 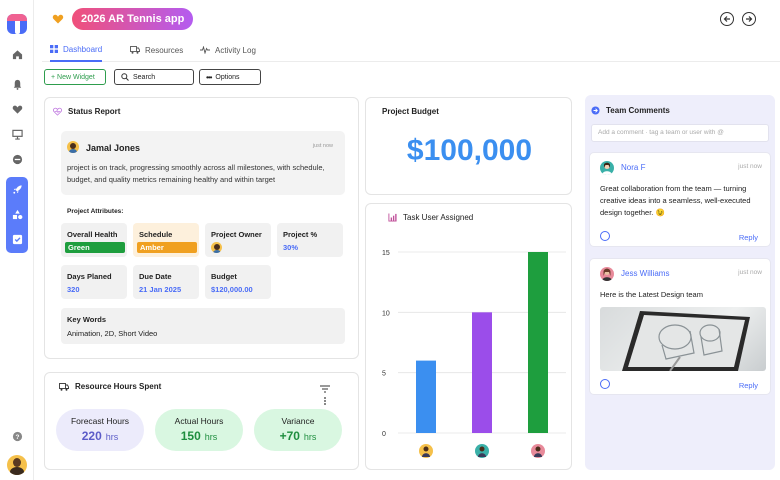 I want to click on nora-avatar, so click(x=607, y=168).